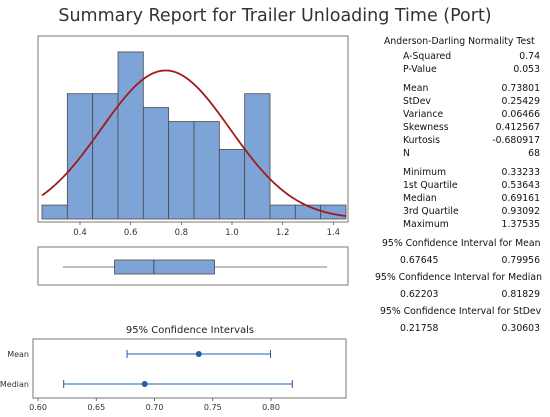  I want to click on histogram-tick-label: 0.4, so click(80, 233).